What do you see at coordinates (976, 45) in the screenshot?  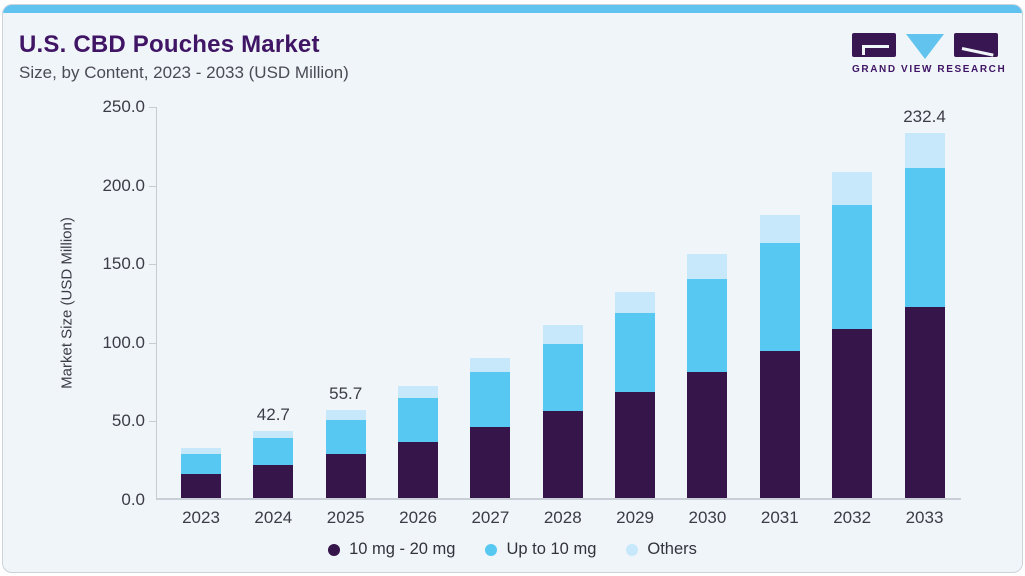 I see `logo-r-icon` at bounding box center [976, 45].